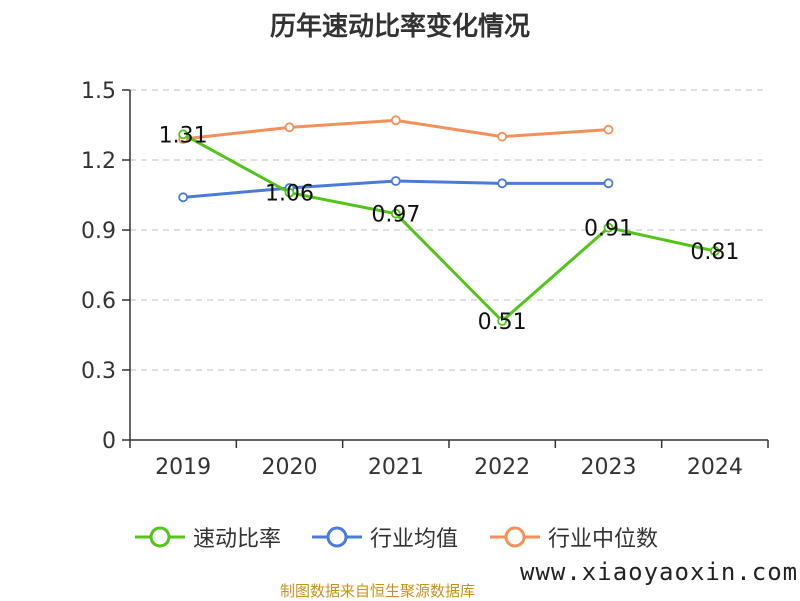 The image size is (800, 601). I want to click on legend: 速动比率 行业均值 行业中位数, so click(400, 537).